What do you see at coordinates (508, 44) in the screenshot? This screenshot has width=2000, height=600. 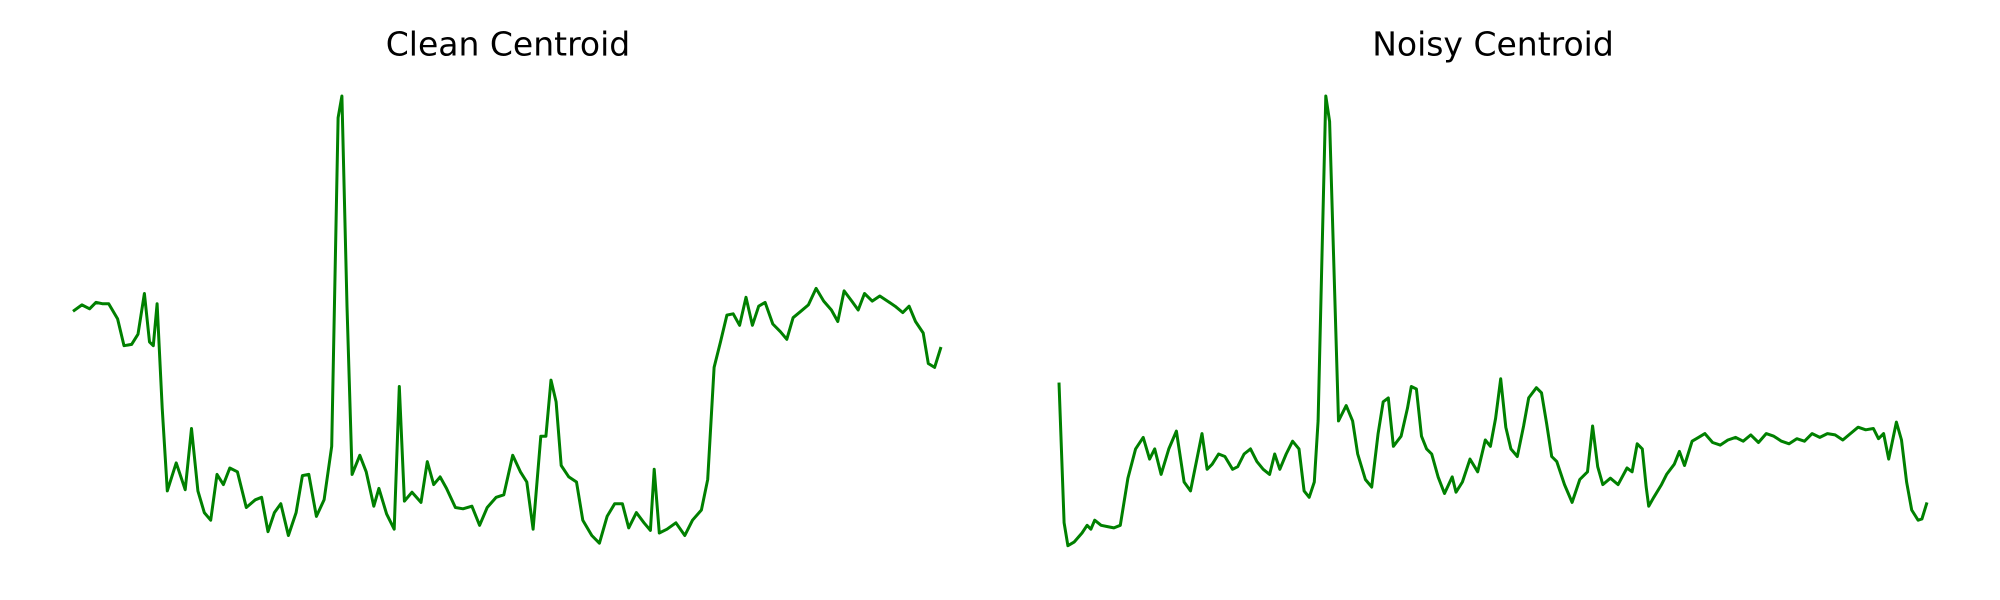 I see `chart-title: Clean Centroid` at bounding box center [508, 44].